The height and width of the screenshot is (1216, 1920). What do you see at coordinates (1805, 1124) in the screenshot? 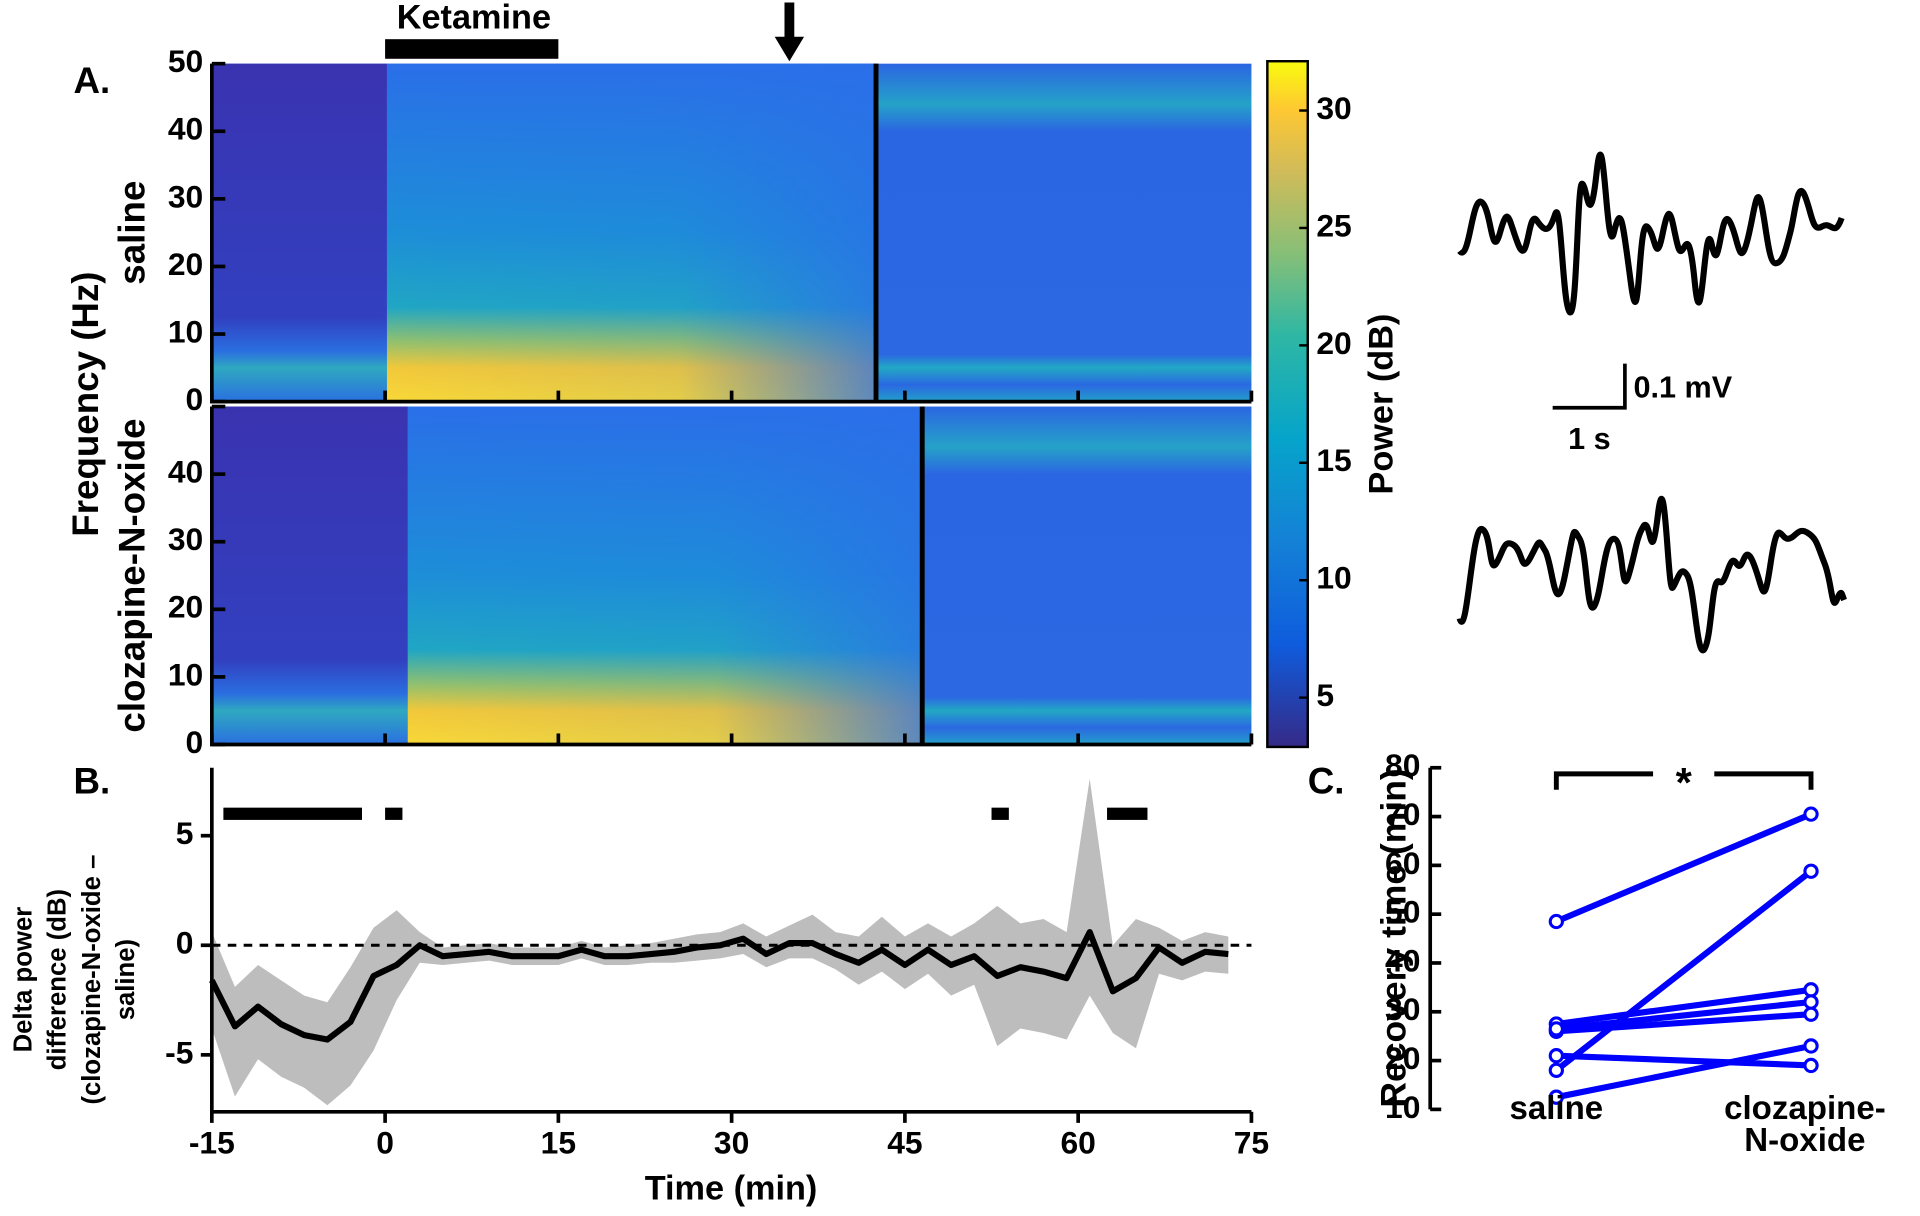
I see `x-tick-label: clozapine-N-oxide` at bounding box center [1805, 1124].